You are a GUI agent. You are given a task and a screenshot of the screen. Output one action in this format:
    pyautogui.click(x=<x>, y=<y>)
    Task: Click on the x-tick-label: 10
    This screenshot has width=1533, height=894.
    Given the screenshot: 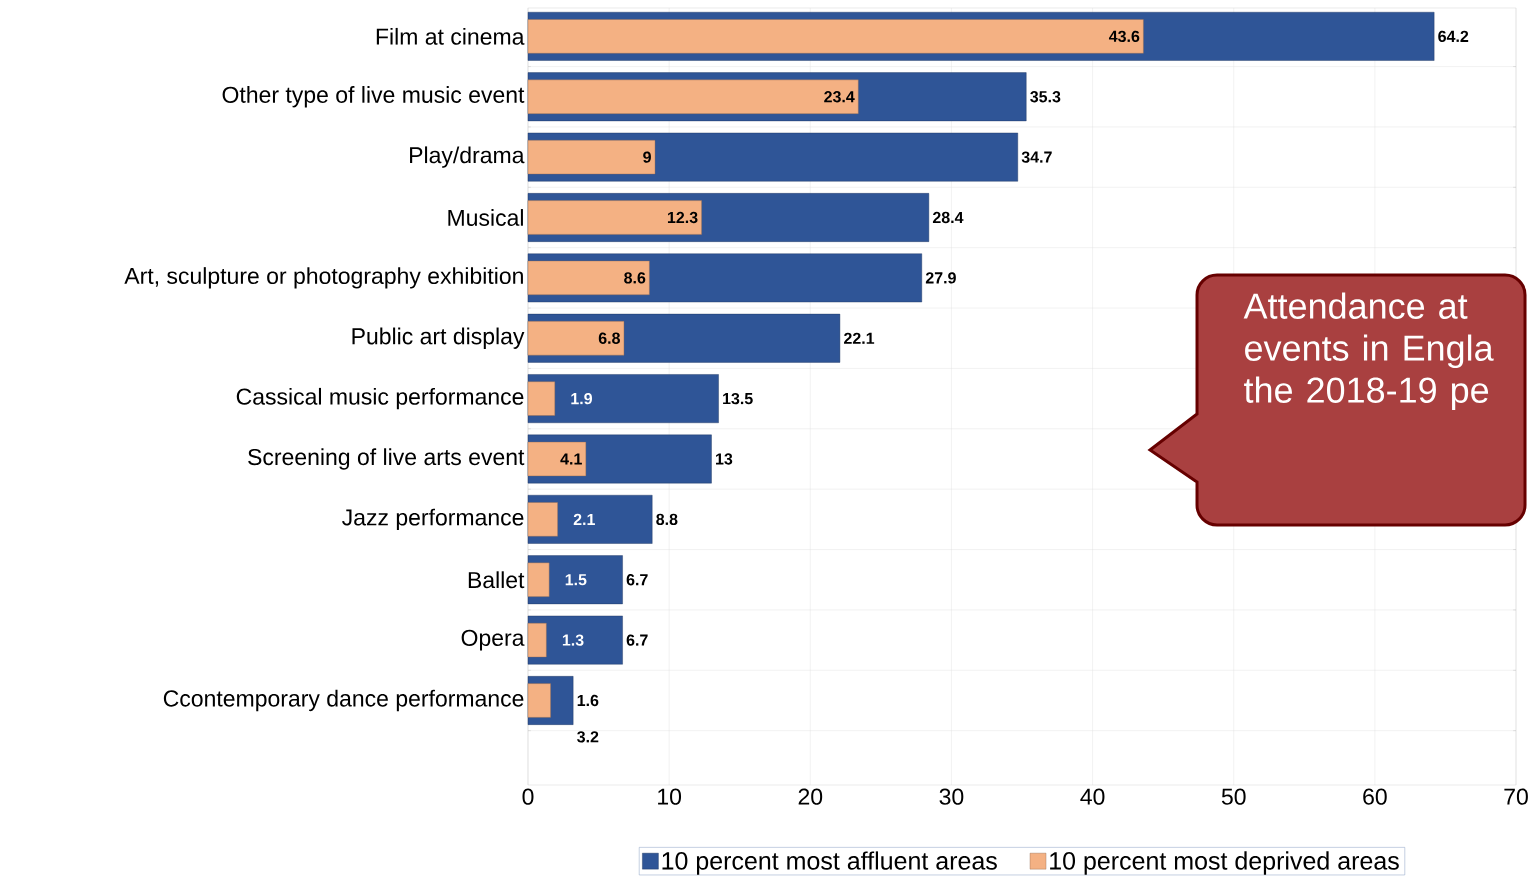 What is the action you would take?
    pyautogui.click(x=670, y=796)
    